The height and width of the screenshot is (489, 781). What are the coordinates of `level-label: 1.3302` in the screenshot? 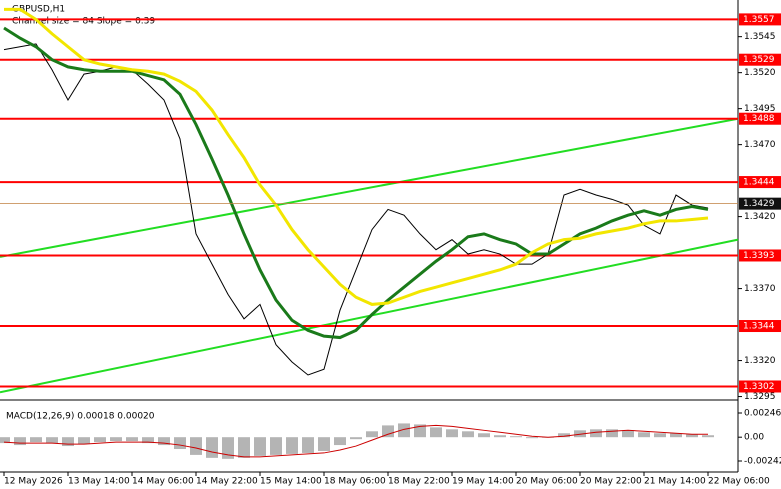 It's located at (759, 387).